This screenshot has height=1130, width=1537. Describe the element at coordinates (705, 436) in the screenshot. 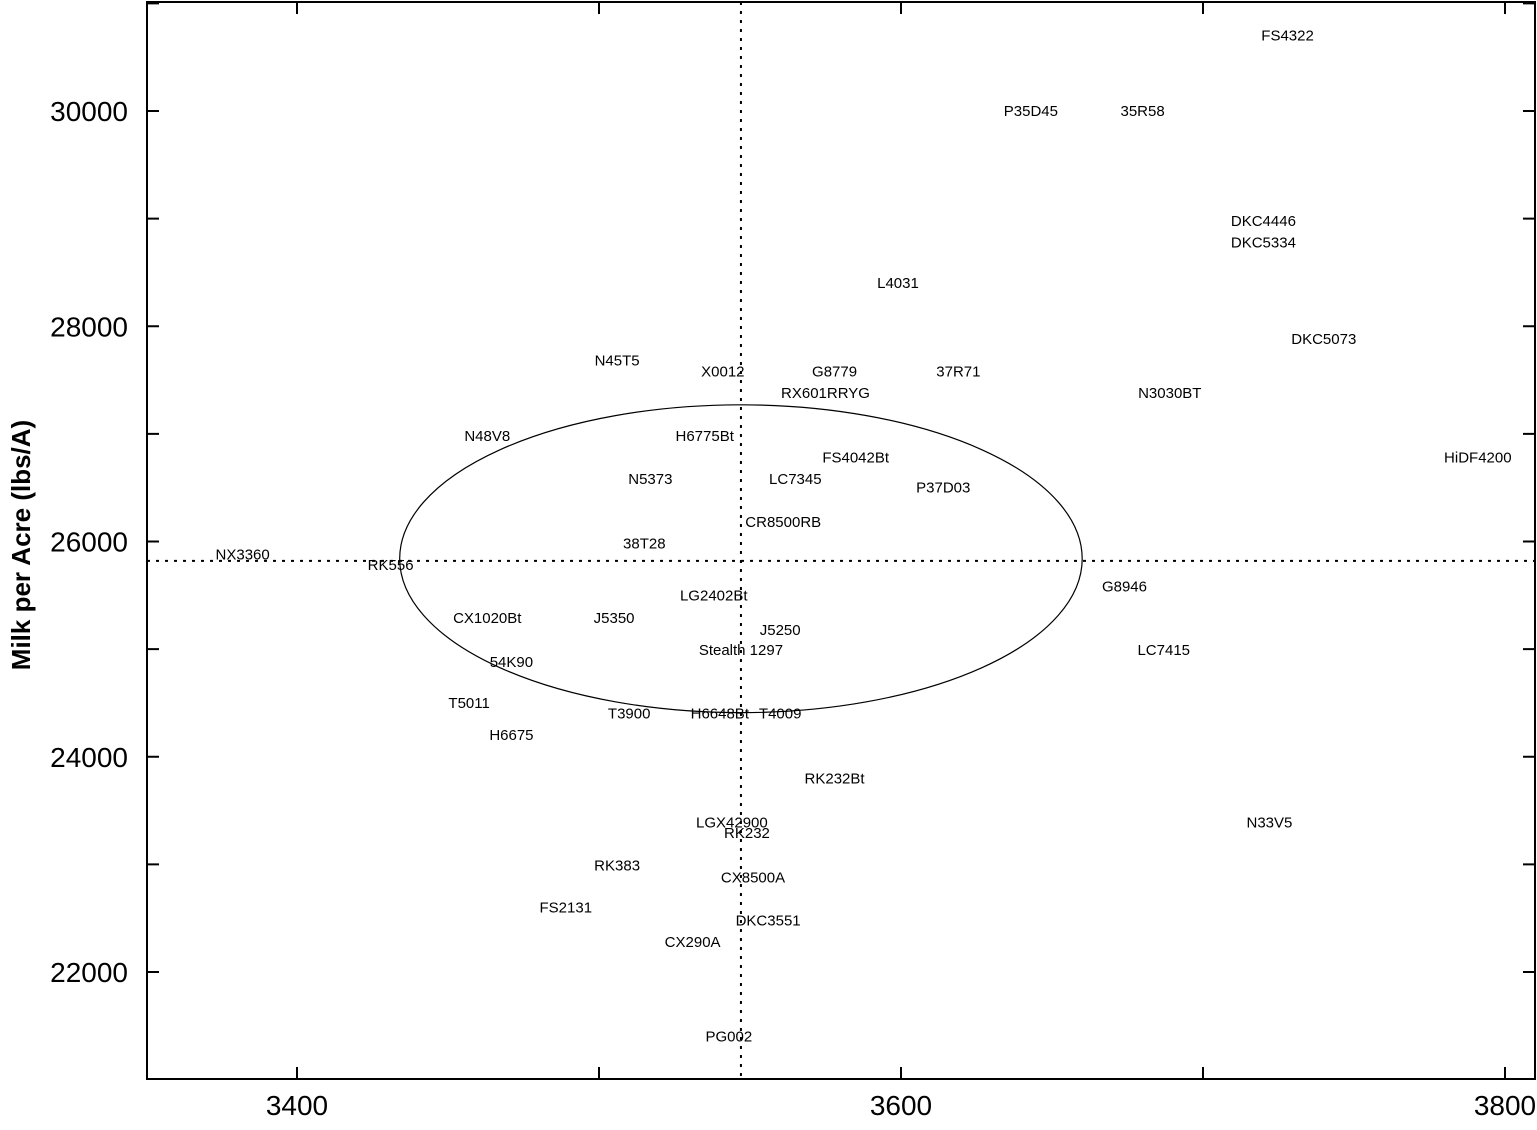

I see `data-point-label: H6775Bt` at that location.